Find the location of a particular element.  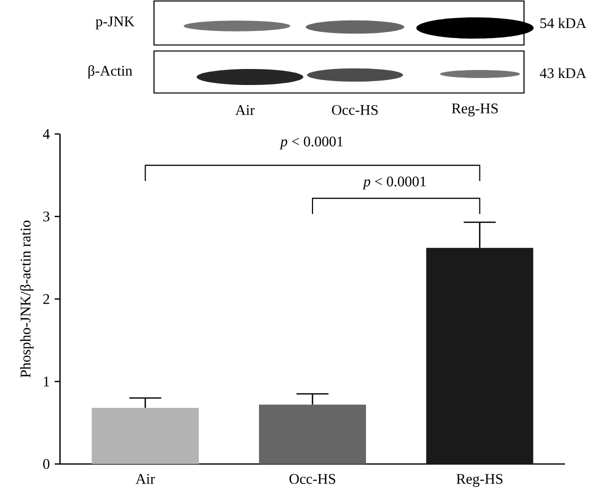

text: 54 kDA is located at coordinates (563, 23).